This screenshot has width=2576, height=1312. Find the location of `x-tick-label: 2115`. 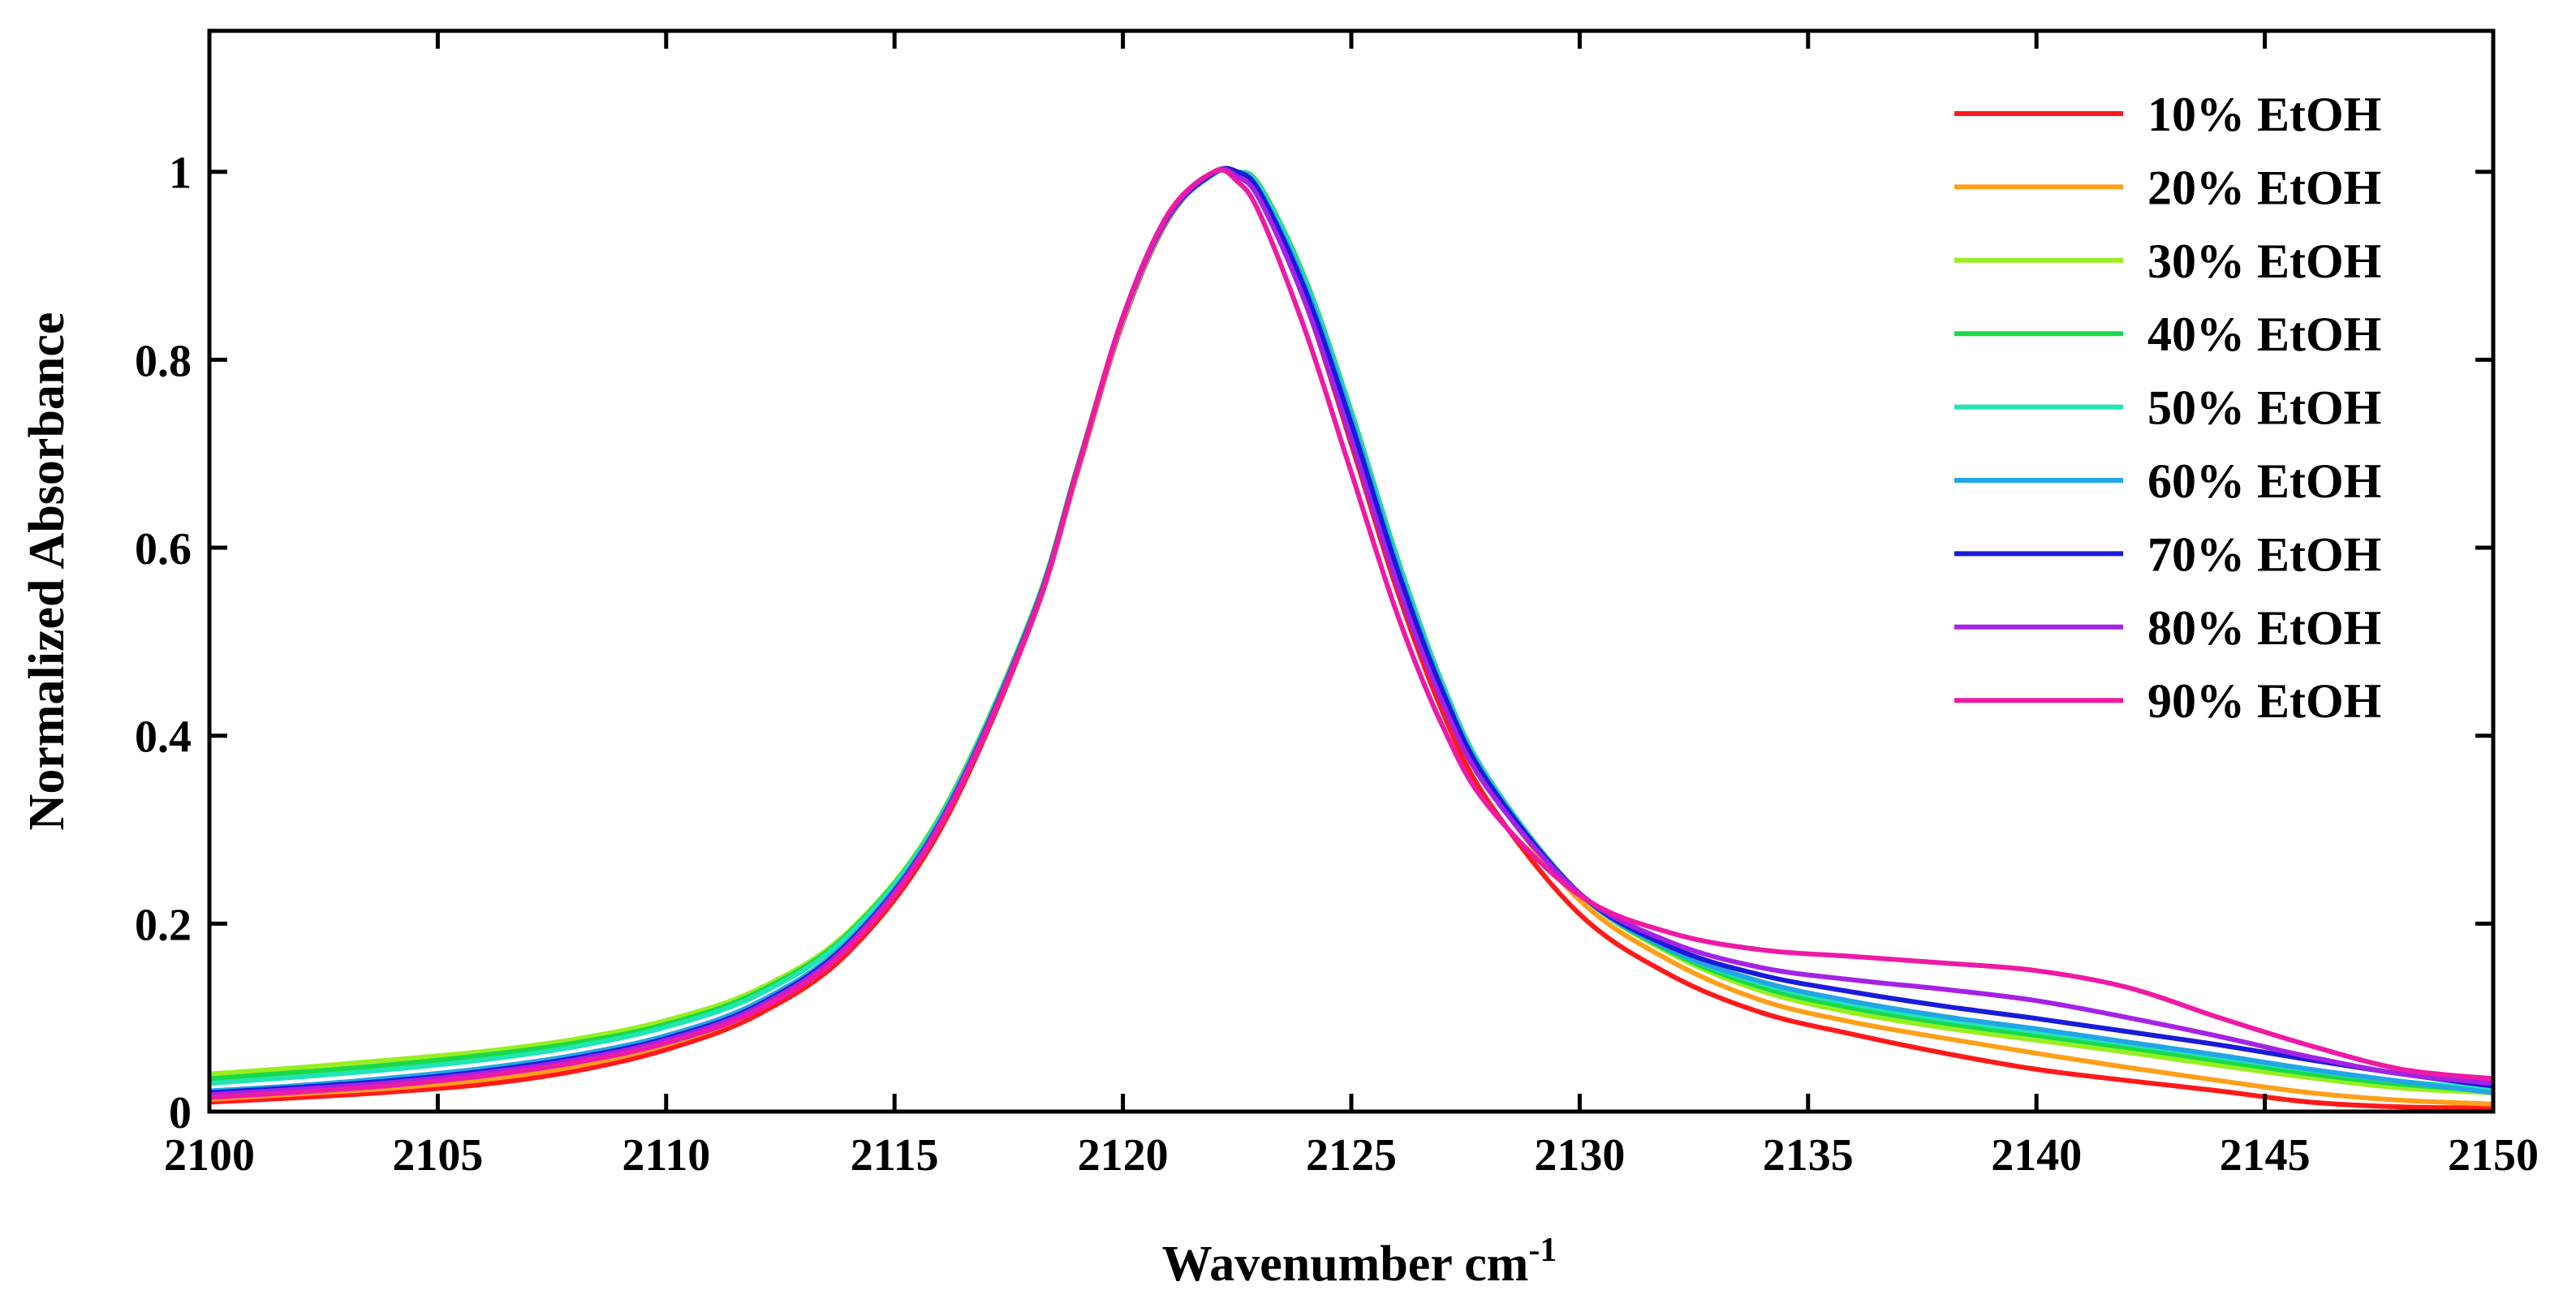

x-tick-label: 2115 is located at coordinates (895, 1155).